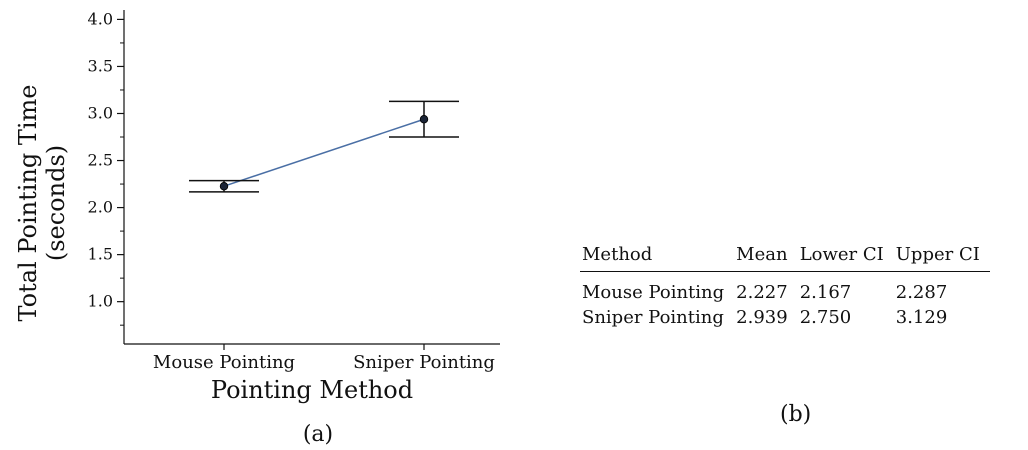  I want to click on mean-line, so click(324, 152).